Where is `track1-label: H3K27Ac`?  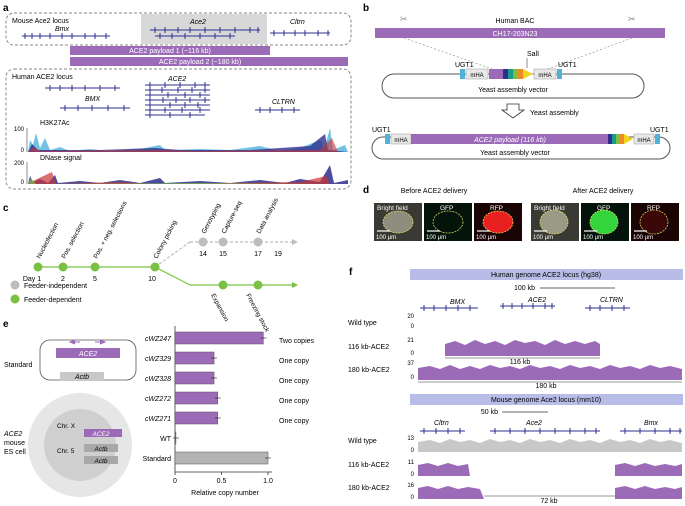 track1-label: H3K27Ac is located at coordinates (55, 123).